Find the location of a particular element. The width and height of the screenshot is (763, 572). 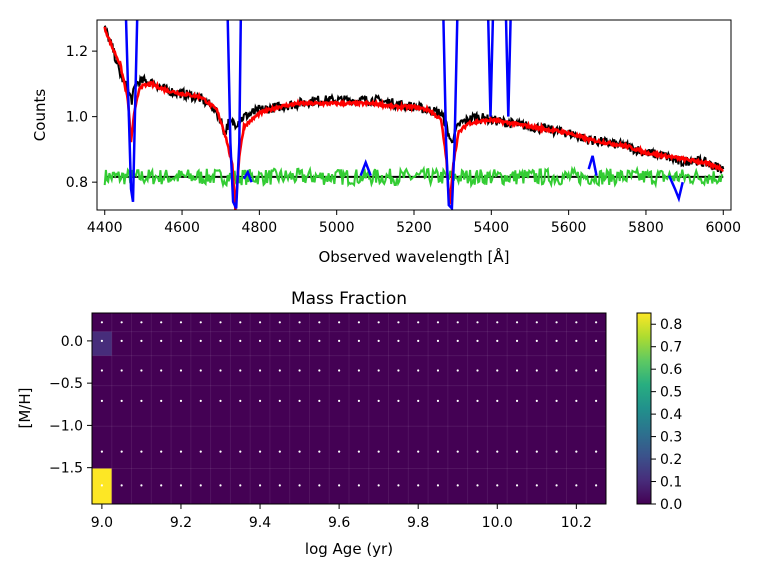

spectrum-y-label: Counts is located at coordinates (40, 115).